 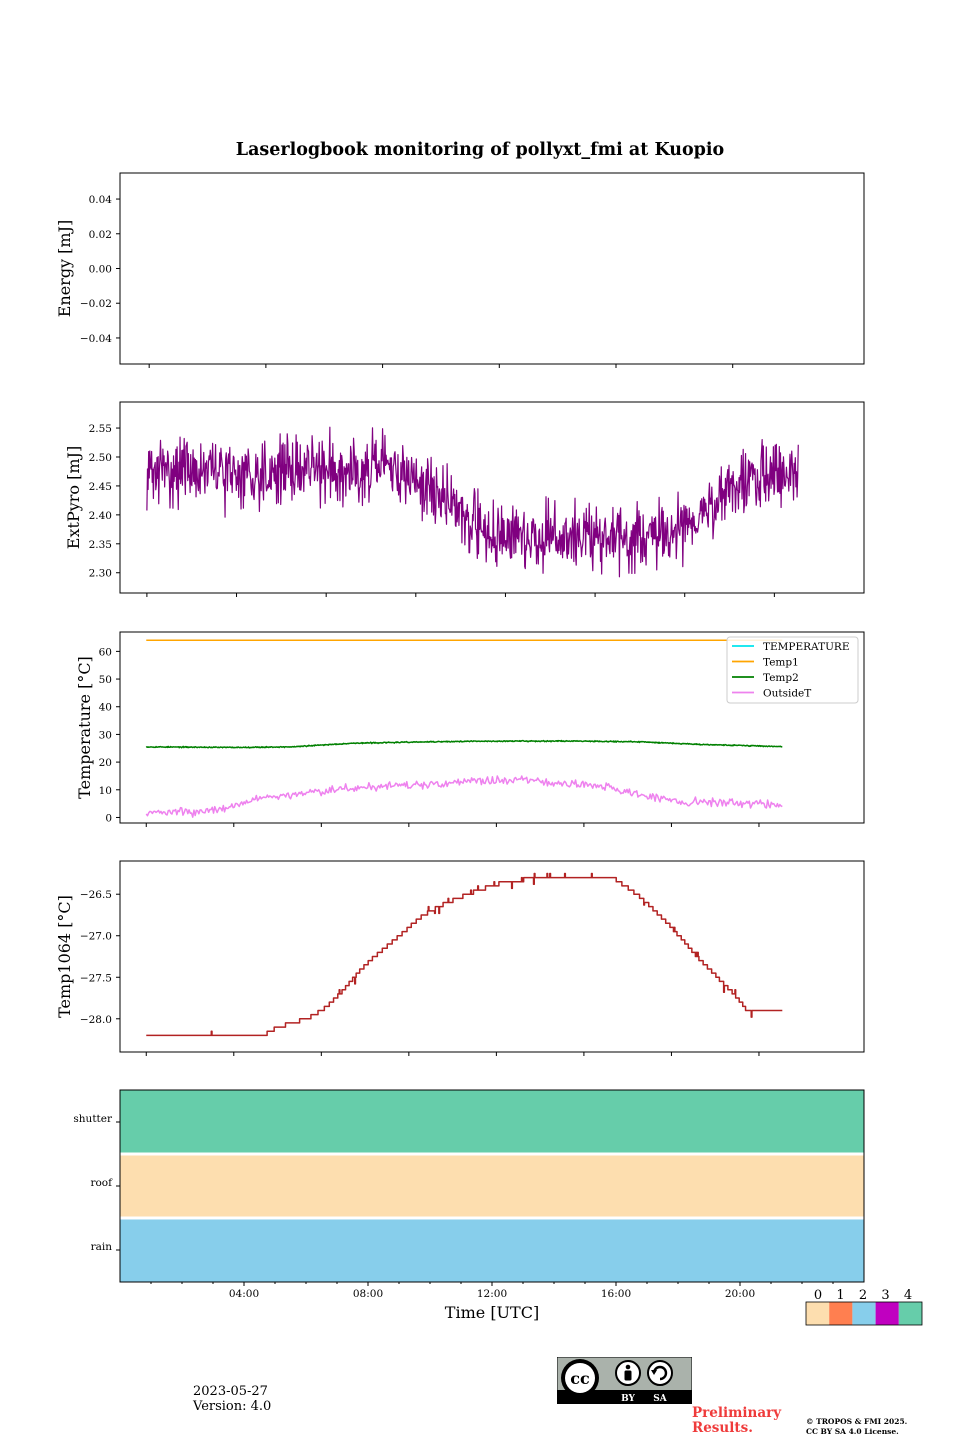 I want to click on panel-temp1064: −26.5 −27.0 −27.5 −28.0 Temp1064 [°C], so click(x=460, y=958).